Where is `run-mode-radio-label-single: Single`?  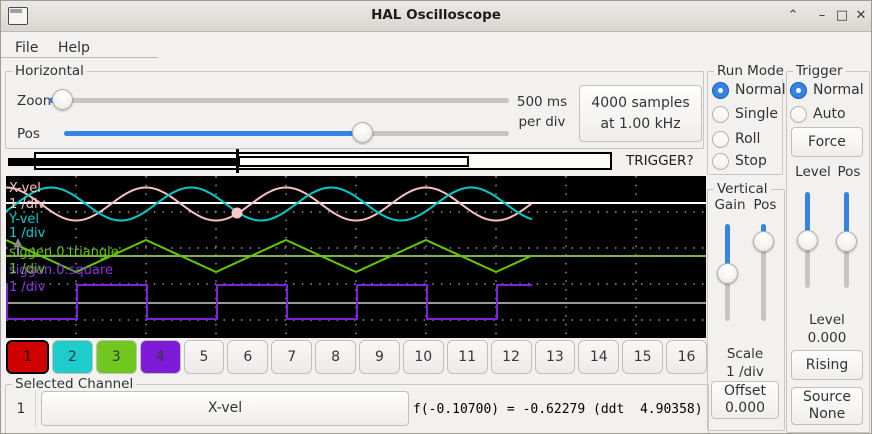 run-mode-radio-label-single: Single is located at coordinates (757, 114).